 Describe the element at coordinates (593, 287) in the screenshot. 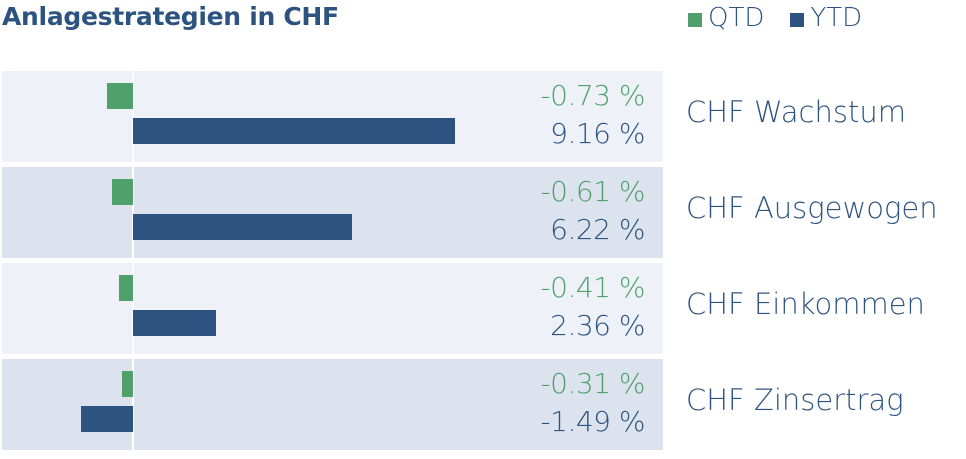

I see `data-label-qtd: -0.41 %` at that location.